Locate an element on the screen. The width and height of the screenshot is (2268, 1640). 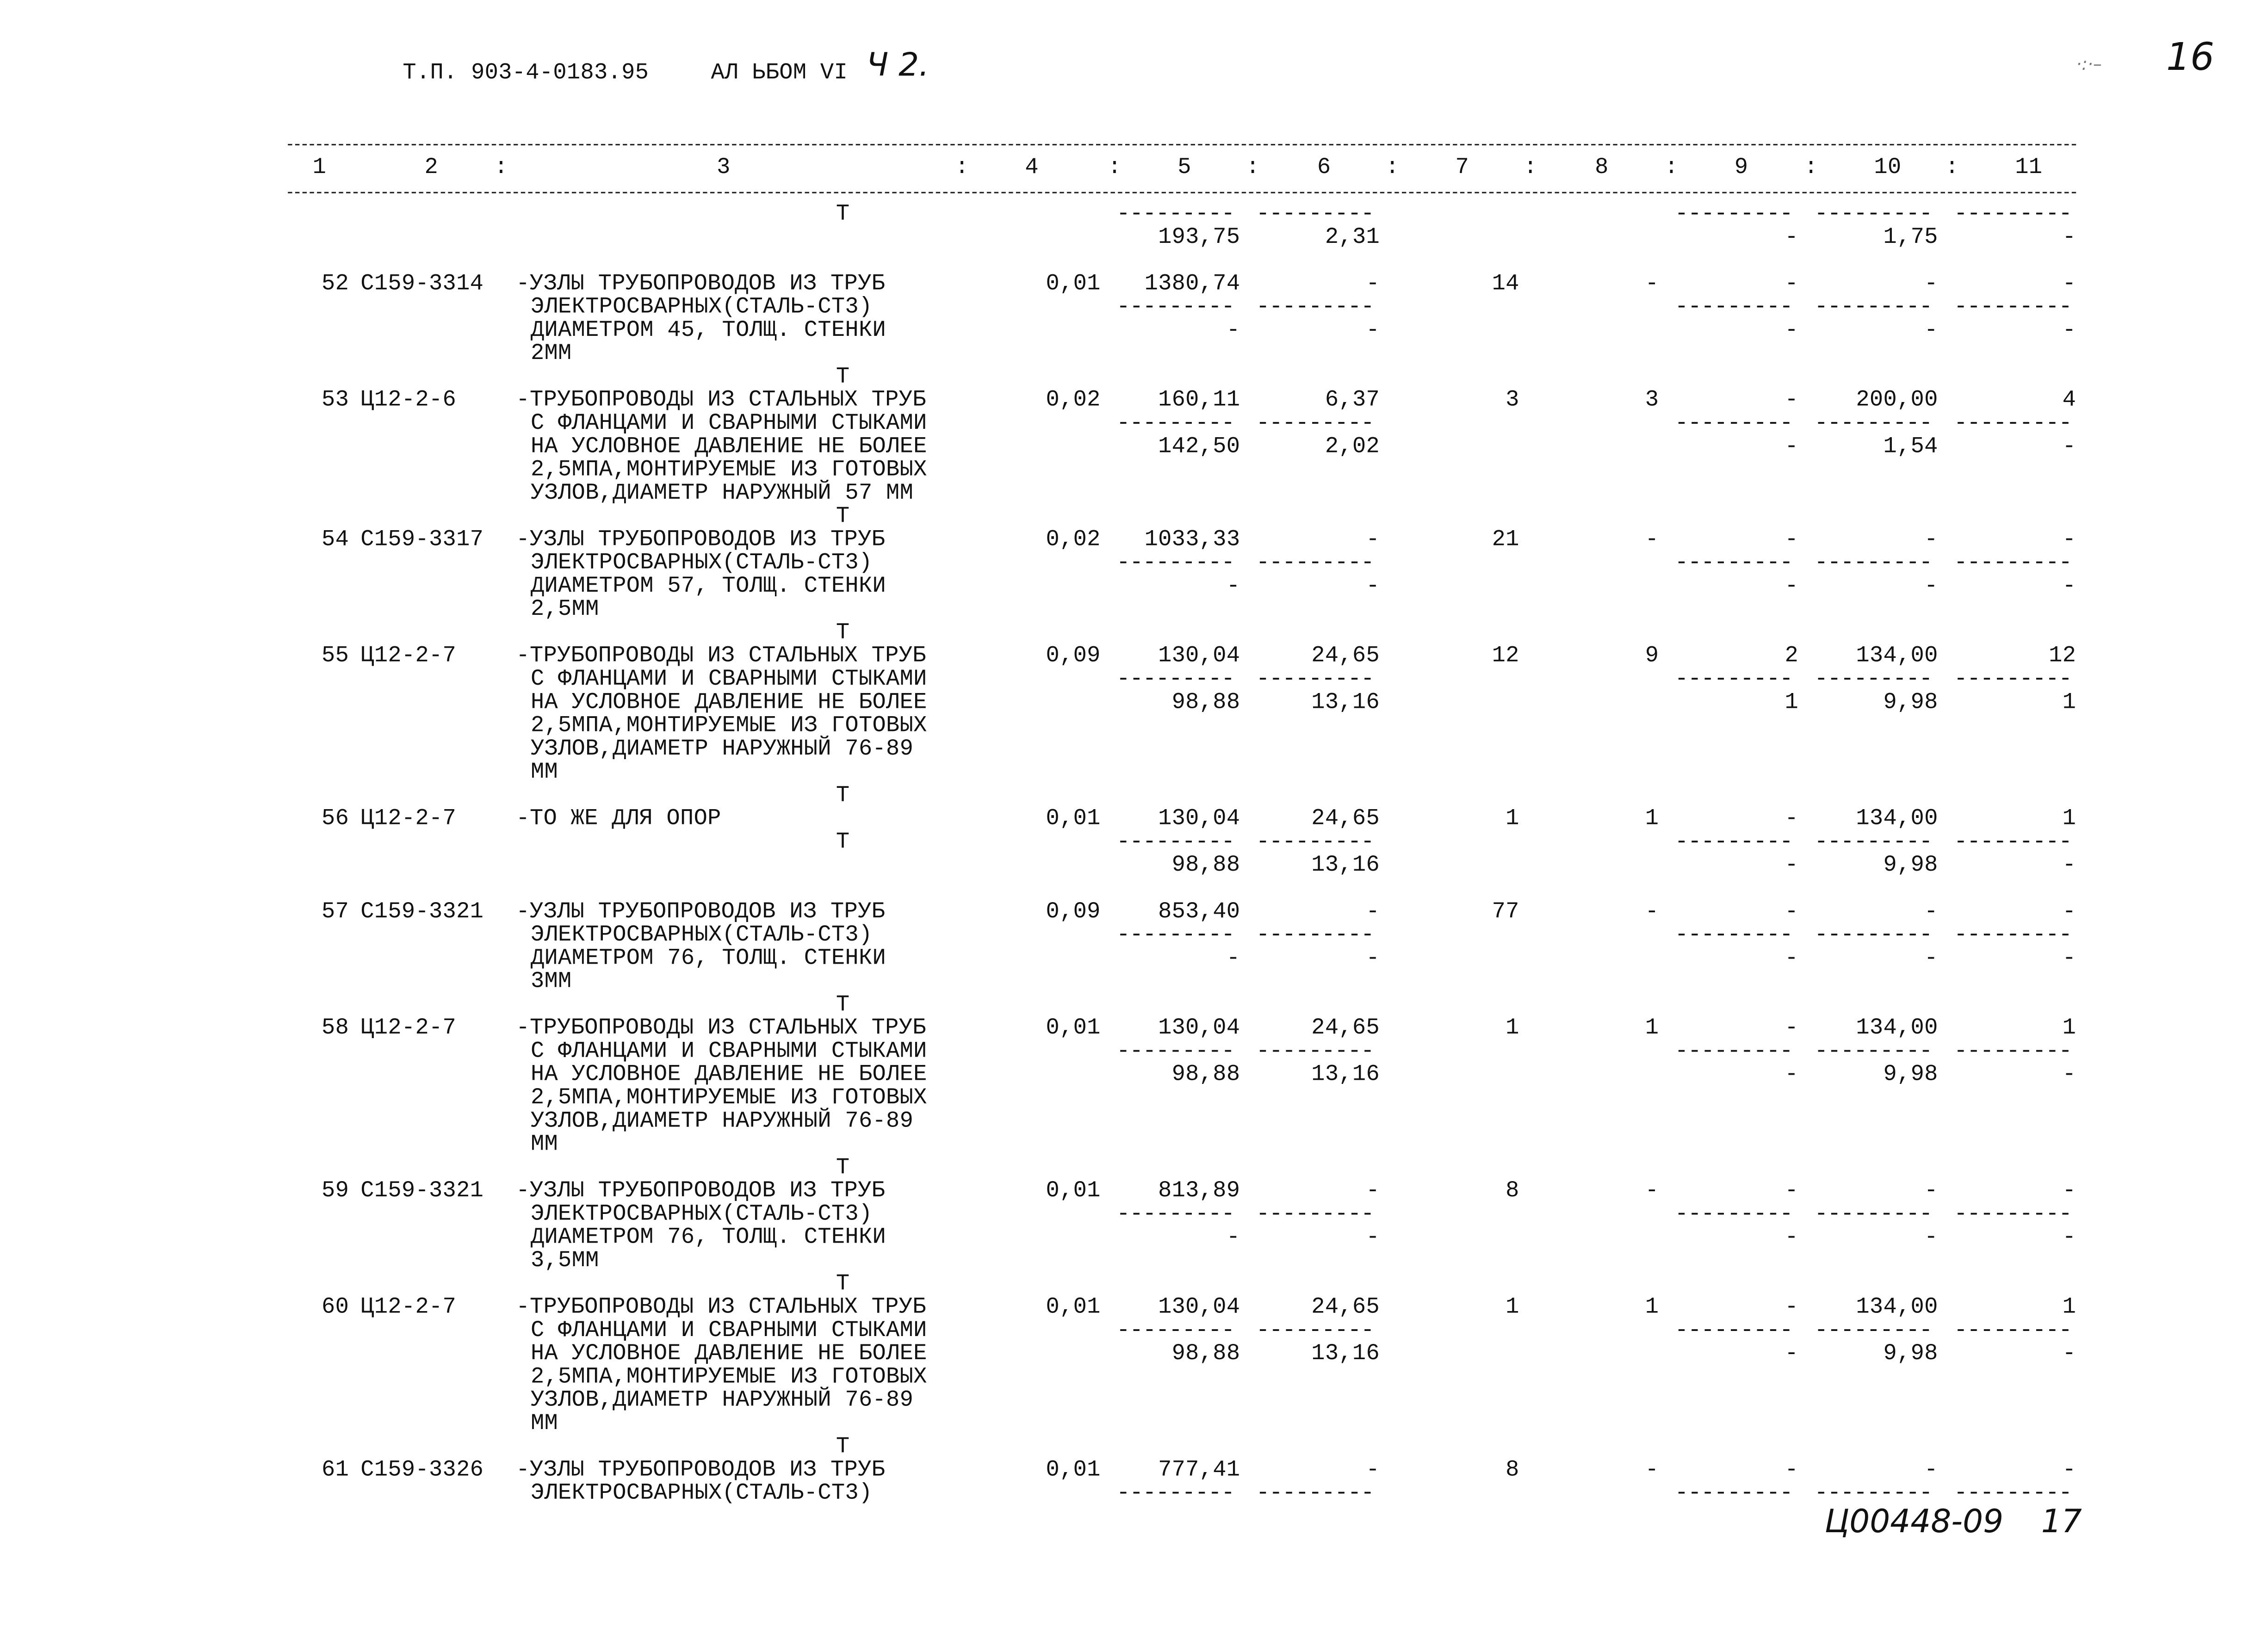
item-sub-value: 1,54 is located at coordinates (1910, 446).